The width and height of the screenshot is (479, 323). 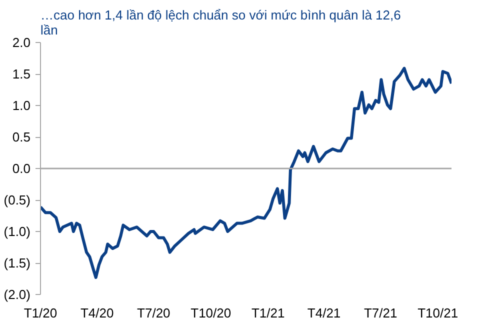 What do you see at coordinates (153, 313) in the screenshot?
I see `x-tick-label: T7/20` at bounding box center [153, 313].